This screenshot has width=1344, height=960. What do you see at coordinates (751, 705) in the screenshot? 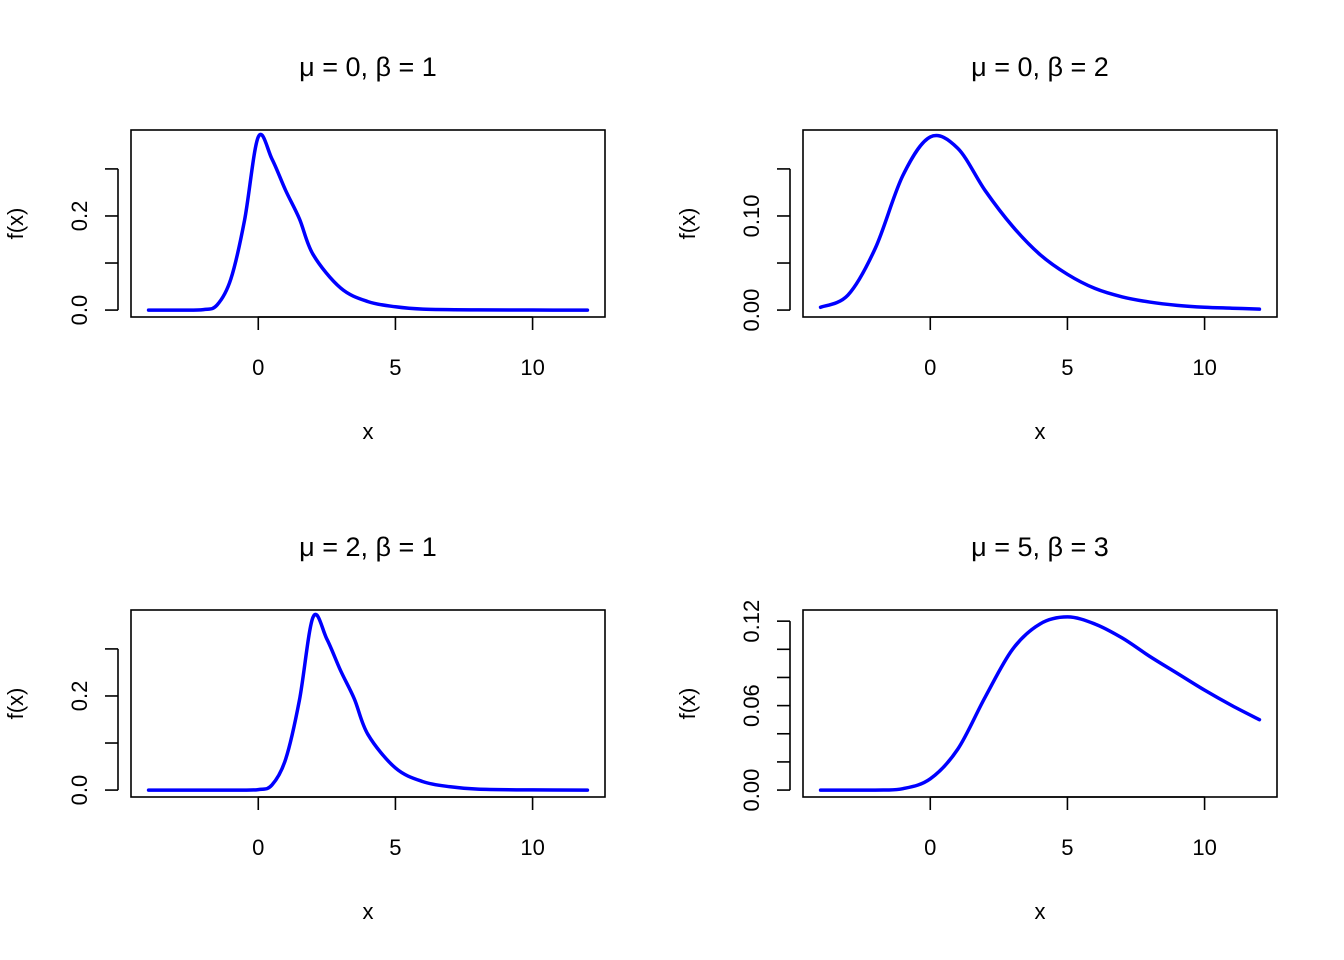
I see `y-tick-label: 0.06` at bounding box center [751, 705].